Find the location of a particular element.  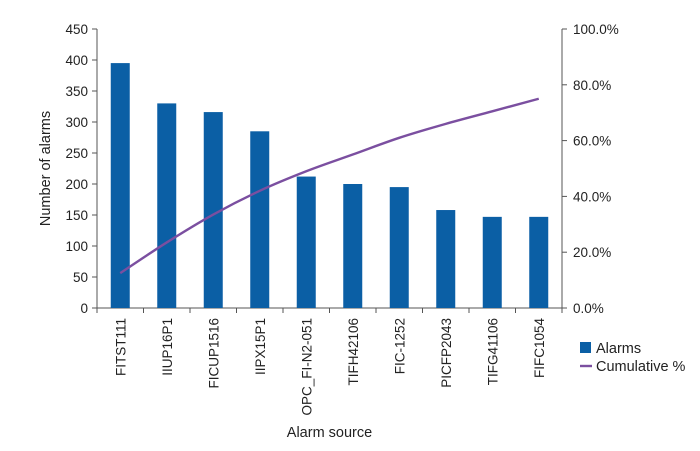

y2-tick-label: 100.0% is located at coordinates (596, 29).